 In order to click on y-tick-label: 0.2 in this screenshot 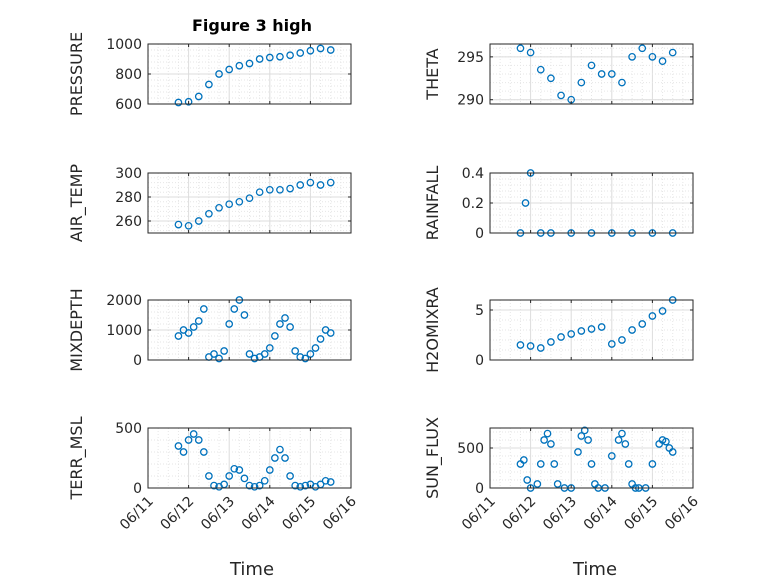, I will do `click(473, 204)`.